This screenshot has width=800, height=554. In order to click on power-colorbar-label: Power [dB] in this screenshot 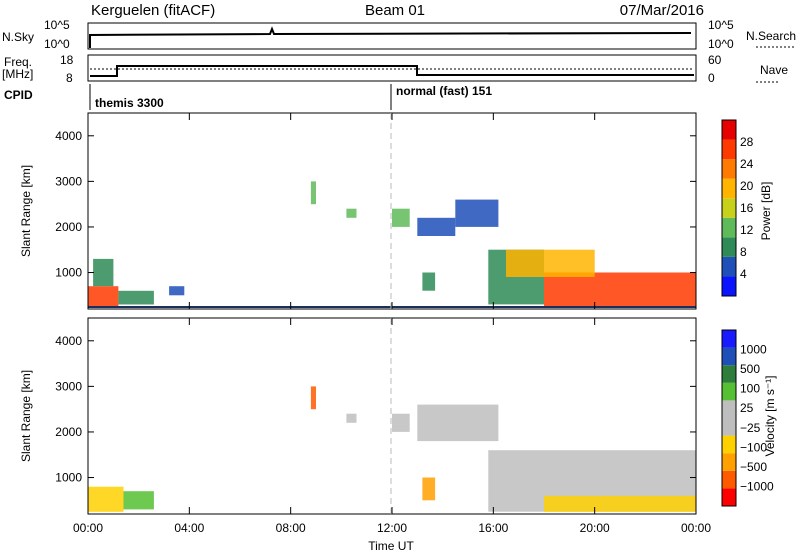, I will do `click(766, 211)`.